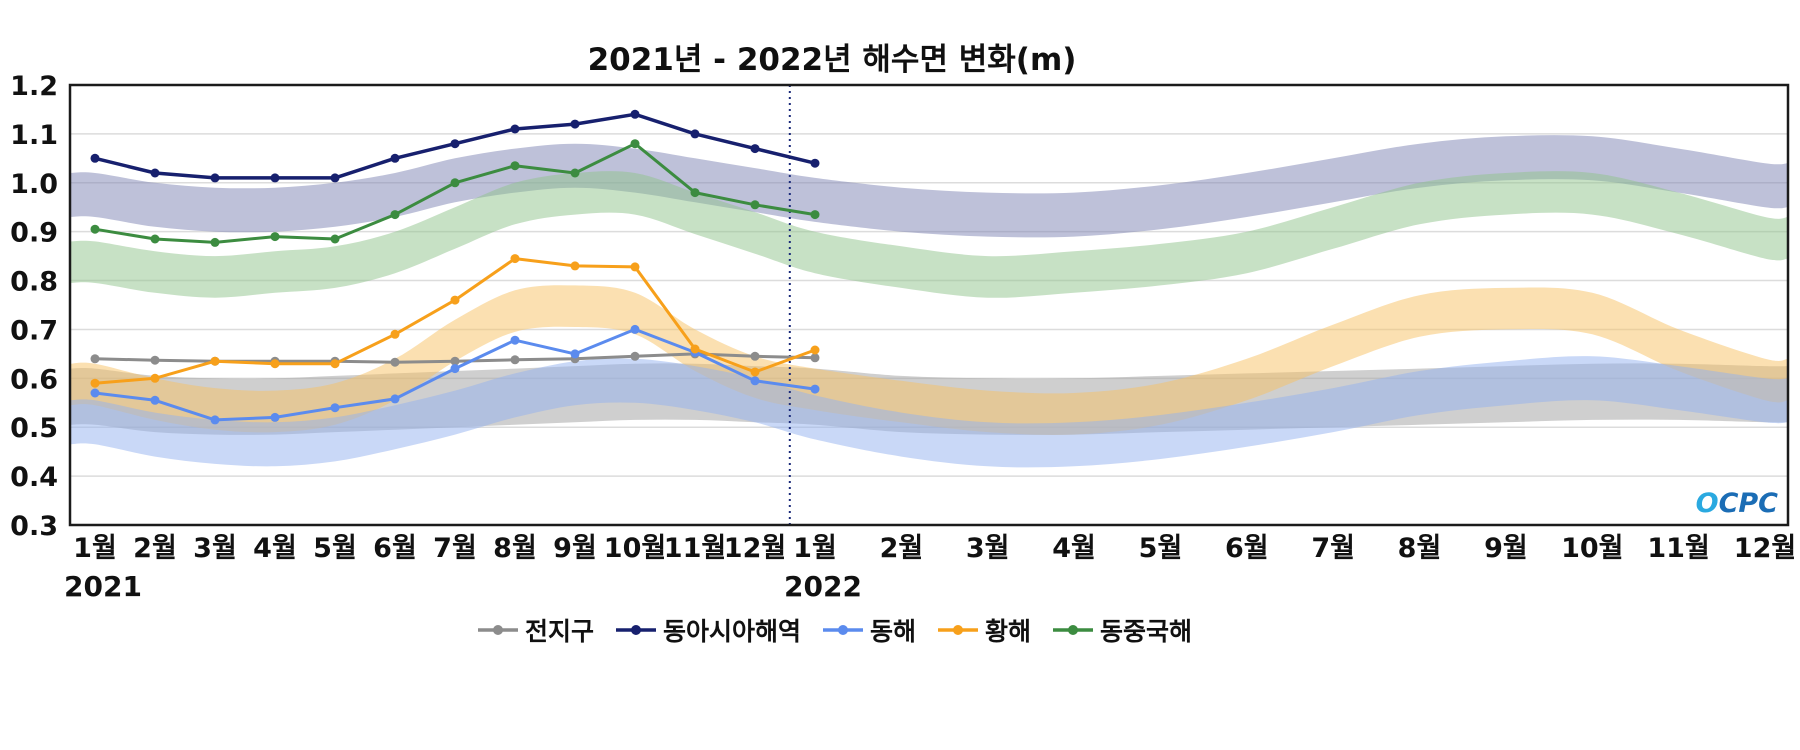 The image size is (1800, 750). I want to click on legend-item-전지구: 전지구, so click(535, 630).